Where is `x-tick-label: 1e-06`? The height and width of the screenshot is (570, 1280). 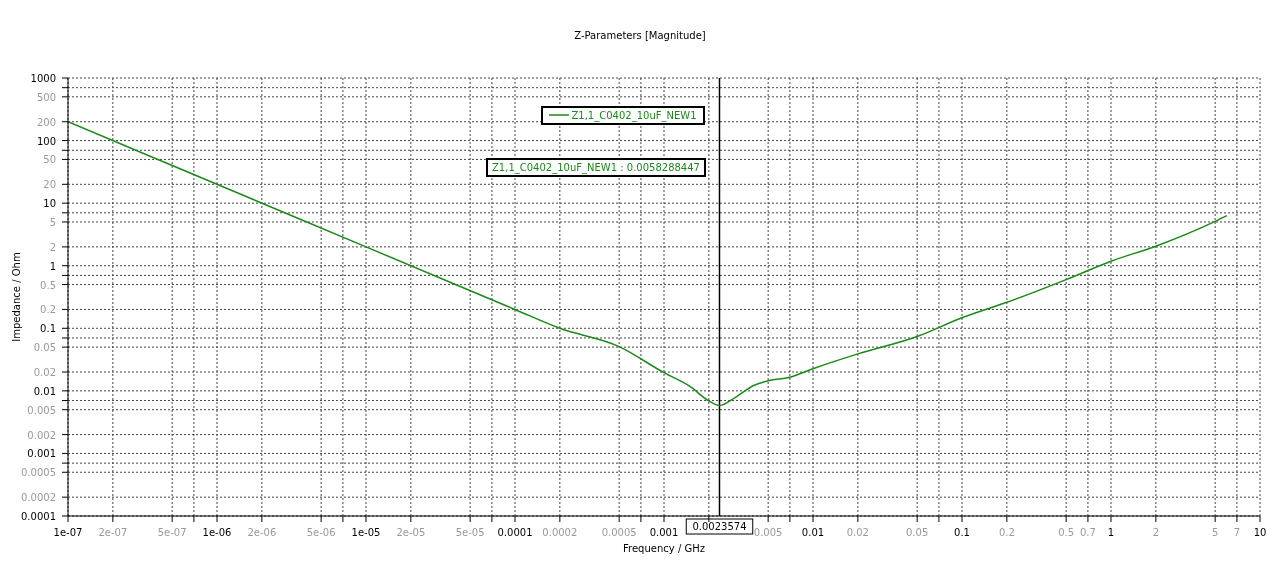 x-tick-label: 1e-06 is located at coordinates (217, 532).